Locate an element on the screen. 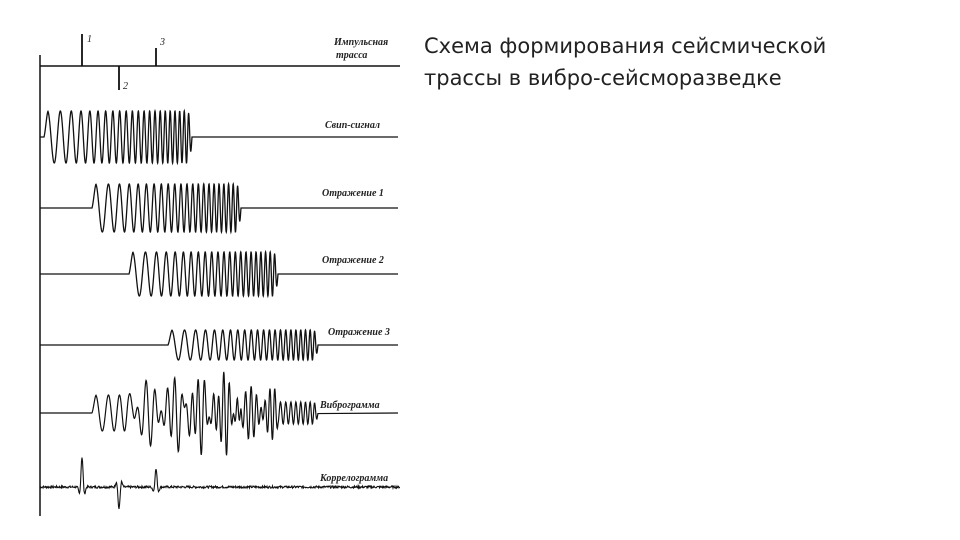 Image resolution: width=960 pixels, height=540 pixels. trace-reflection-3: Отражение 3 is located at coordinates (219, 344).